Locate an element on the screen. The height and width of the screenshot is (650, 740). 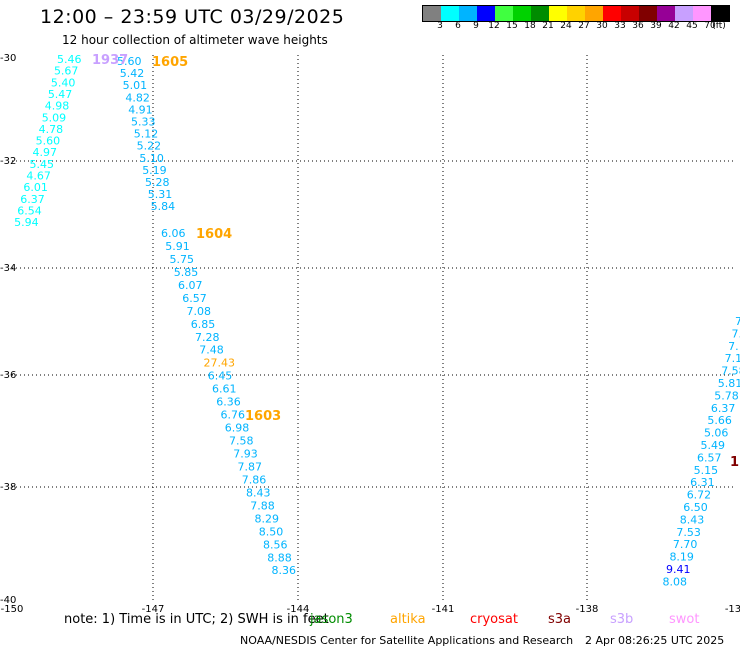
wave-height-value: 5.15 is located at coordinates (706, 470).